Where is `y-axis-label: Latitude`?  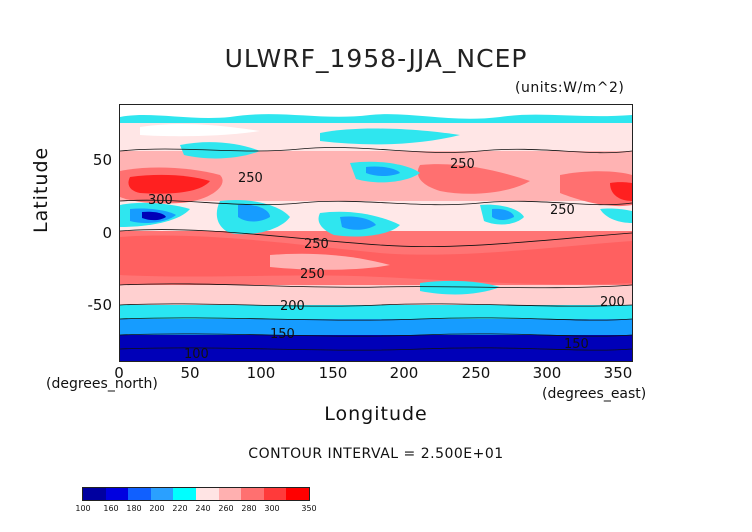
y-axis-label: Latitude is located at coordinates (41, 189).